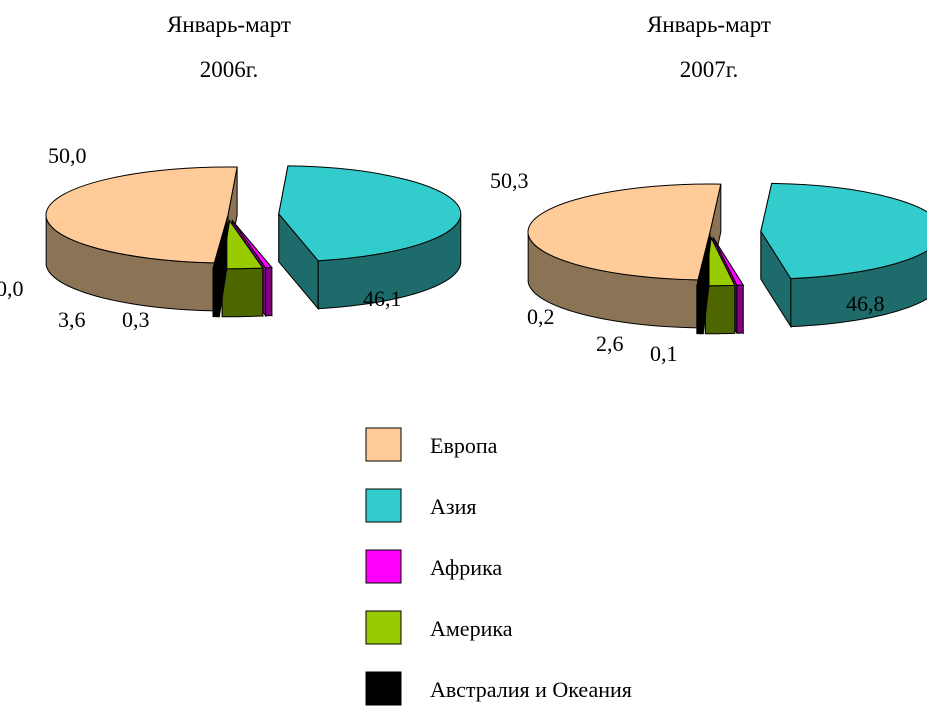 The height and width of the screenshot is (718, 927). Describe the element at coordinates (229, 69) in the screenshot. I see `chart-title: 2006г.` at that location.